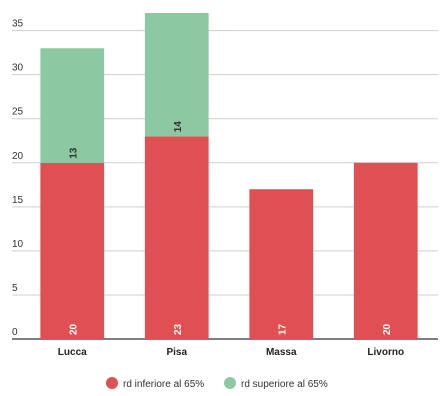 This screenshot has width=447, height=396. Describe the element at coordinates (18, 200) in the screenshot. I see `y-tick-label: 15` at that location.